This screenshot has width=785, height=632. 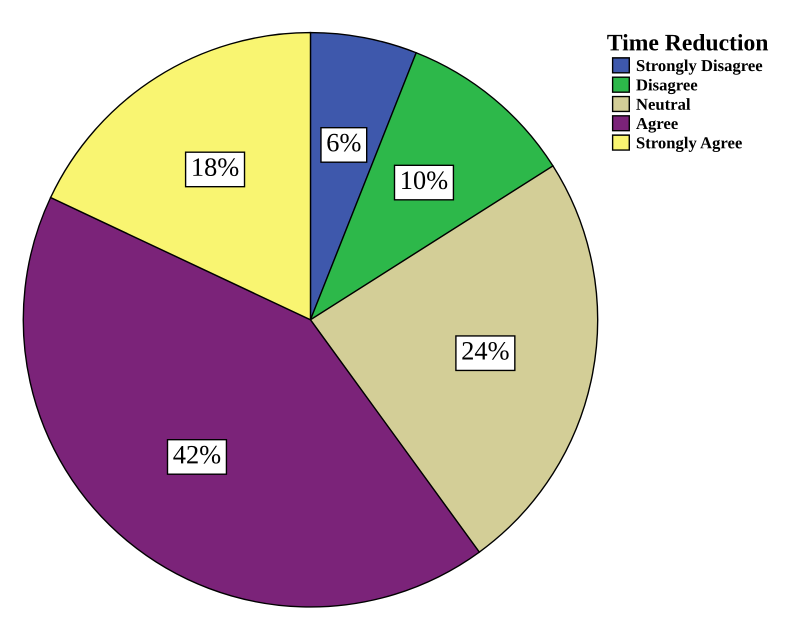 I want to click on data-label: 18%, so click(x=215, y=167).